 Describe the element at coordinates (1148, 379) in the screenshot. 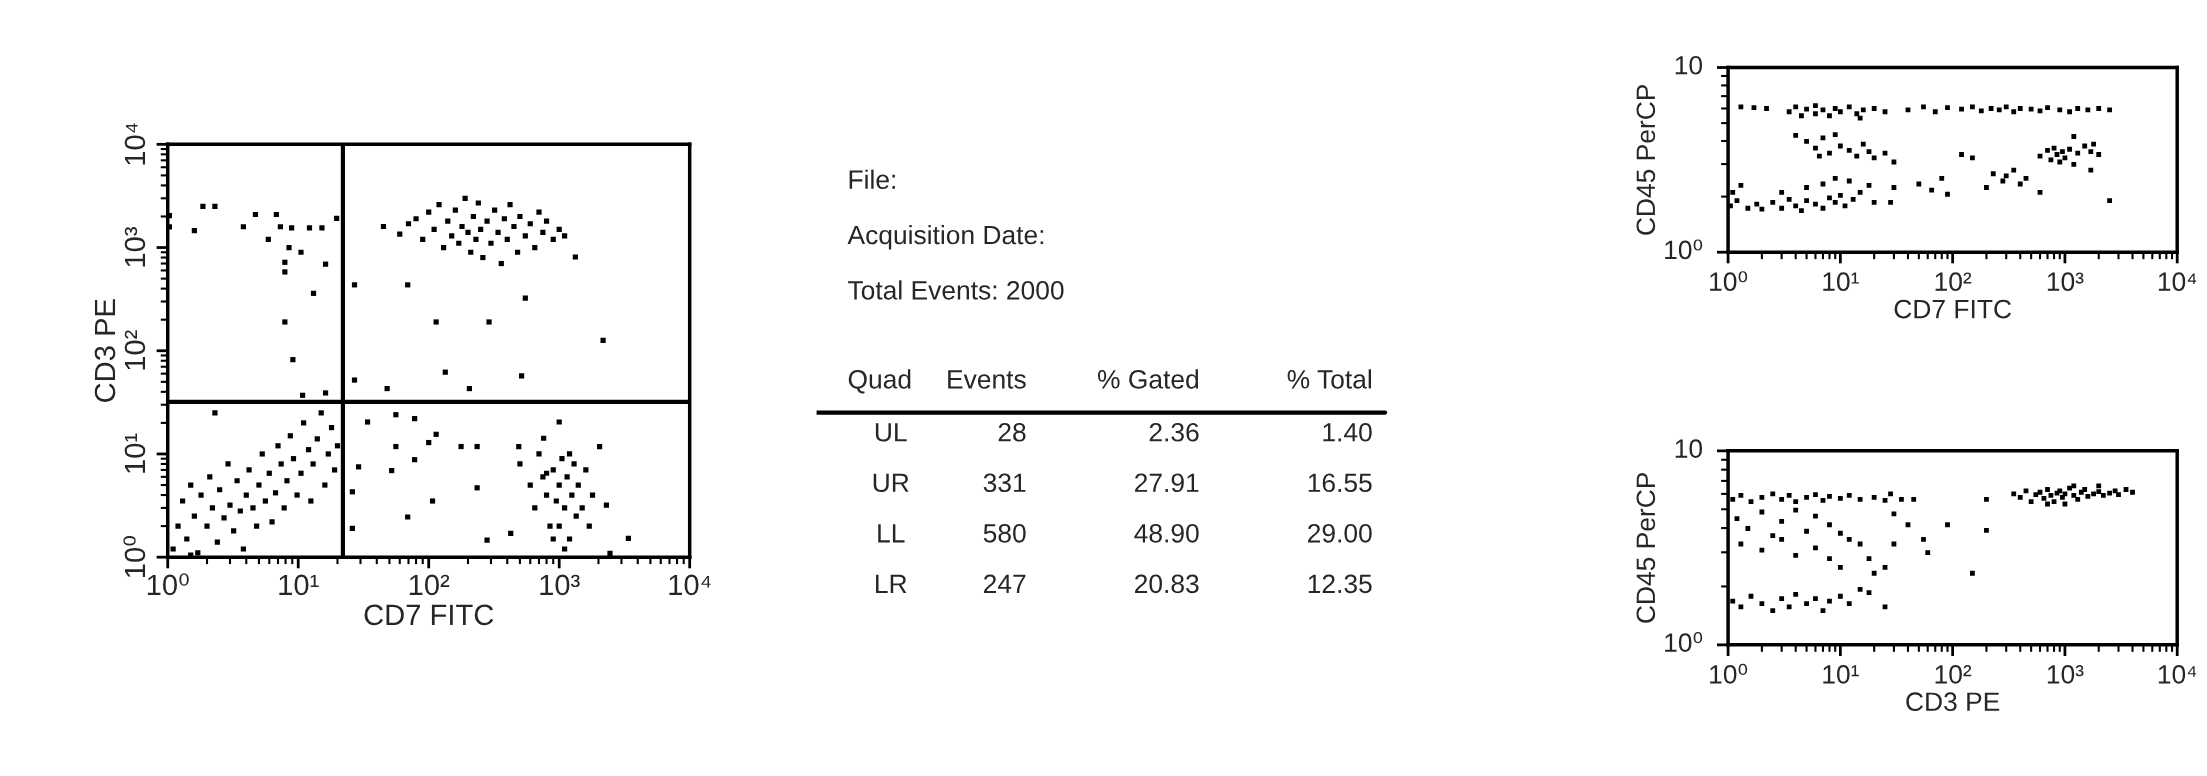

I see `text: % Gated` at that location.